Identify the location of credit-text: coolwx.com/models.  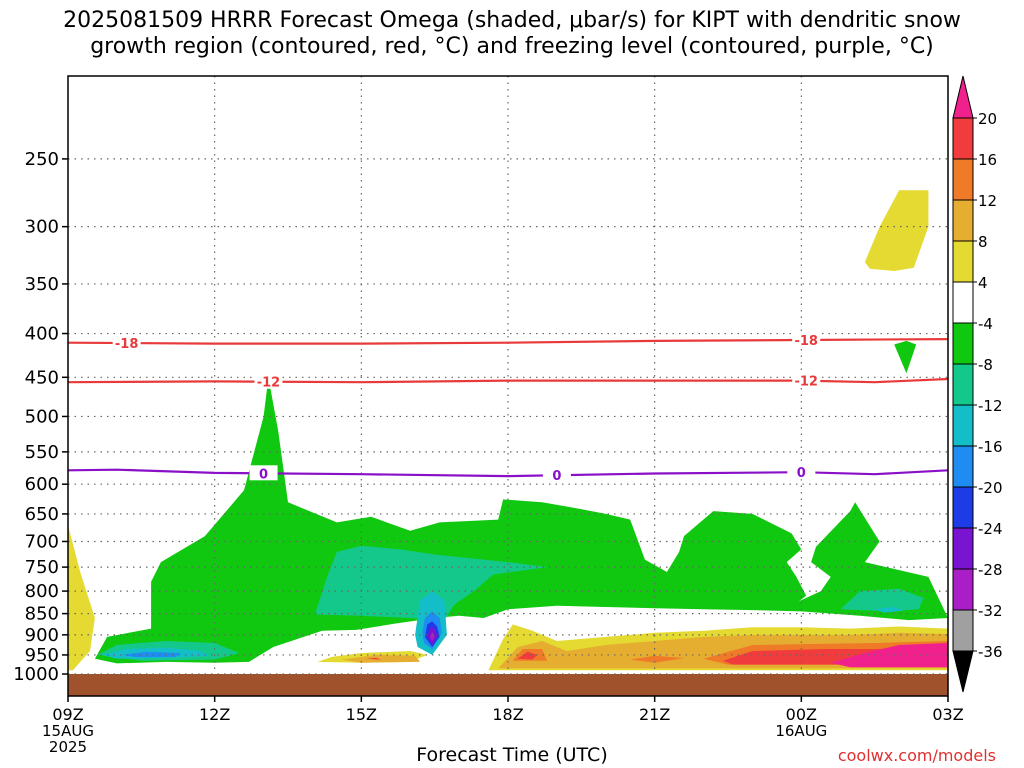
(916, 755).